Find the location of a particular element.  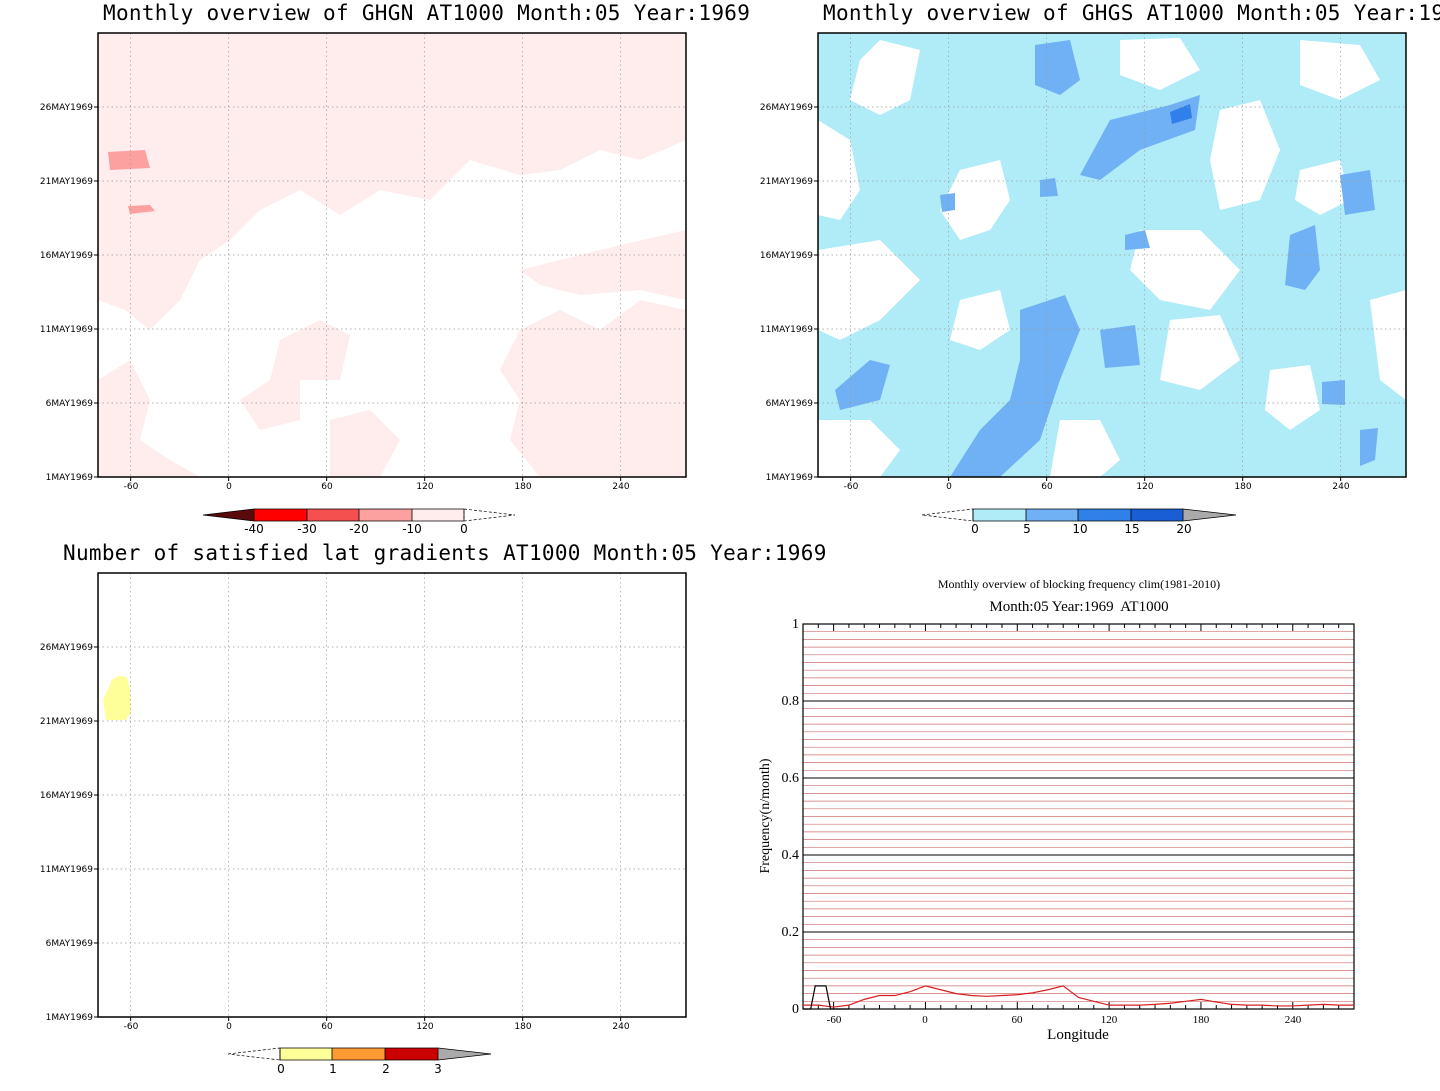

ghgn-xtick-label: 120 is located at coordinates (424, 487).